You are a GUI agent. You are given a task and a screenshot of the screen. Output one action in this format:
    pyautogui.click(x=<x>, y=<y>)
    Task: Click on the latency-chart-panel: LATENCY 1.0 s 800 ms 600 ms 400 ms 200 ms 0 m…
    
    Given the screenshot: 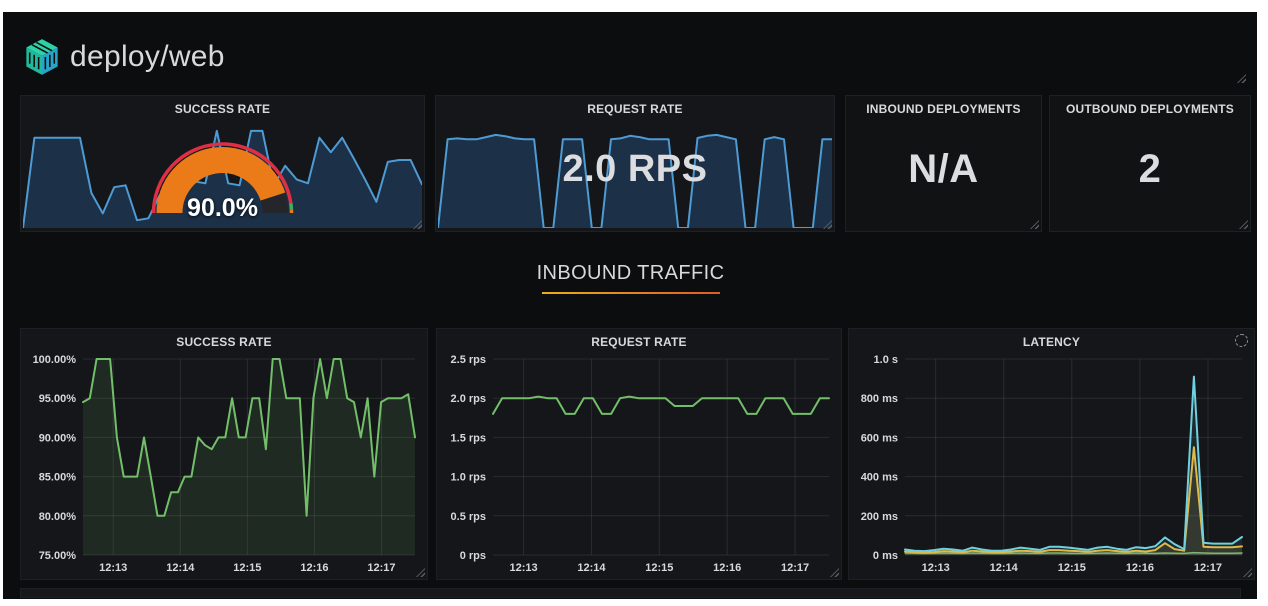 What is the action you would take?
    pyautogui.click(x=1051, y=454)
    